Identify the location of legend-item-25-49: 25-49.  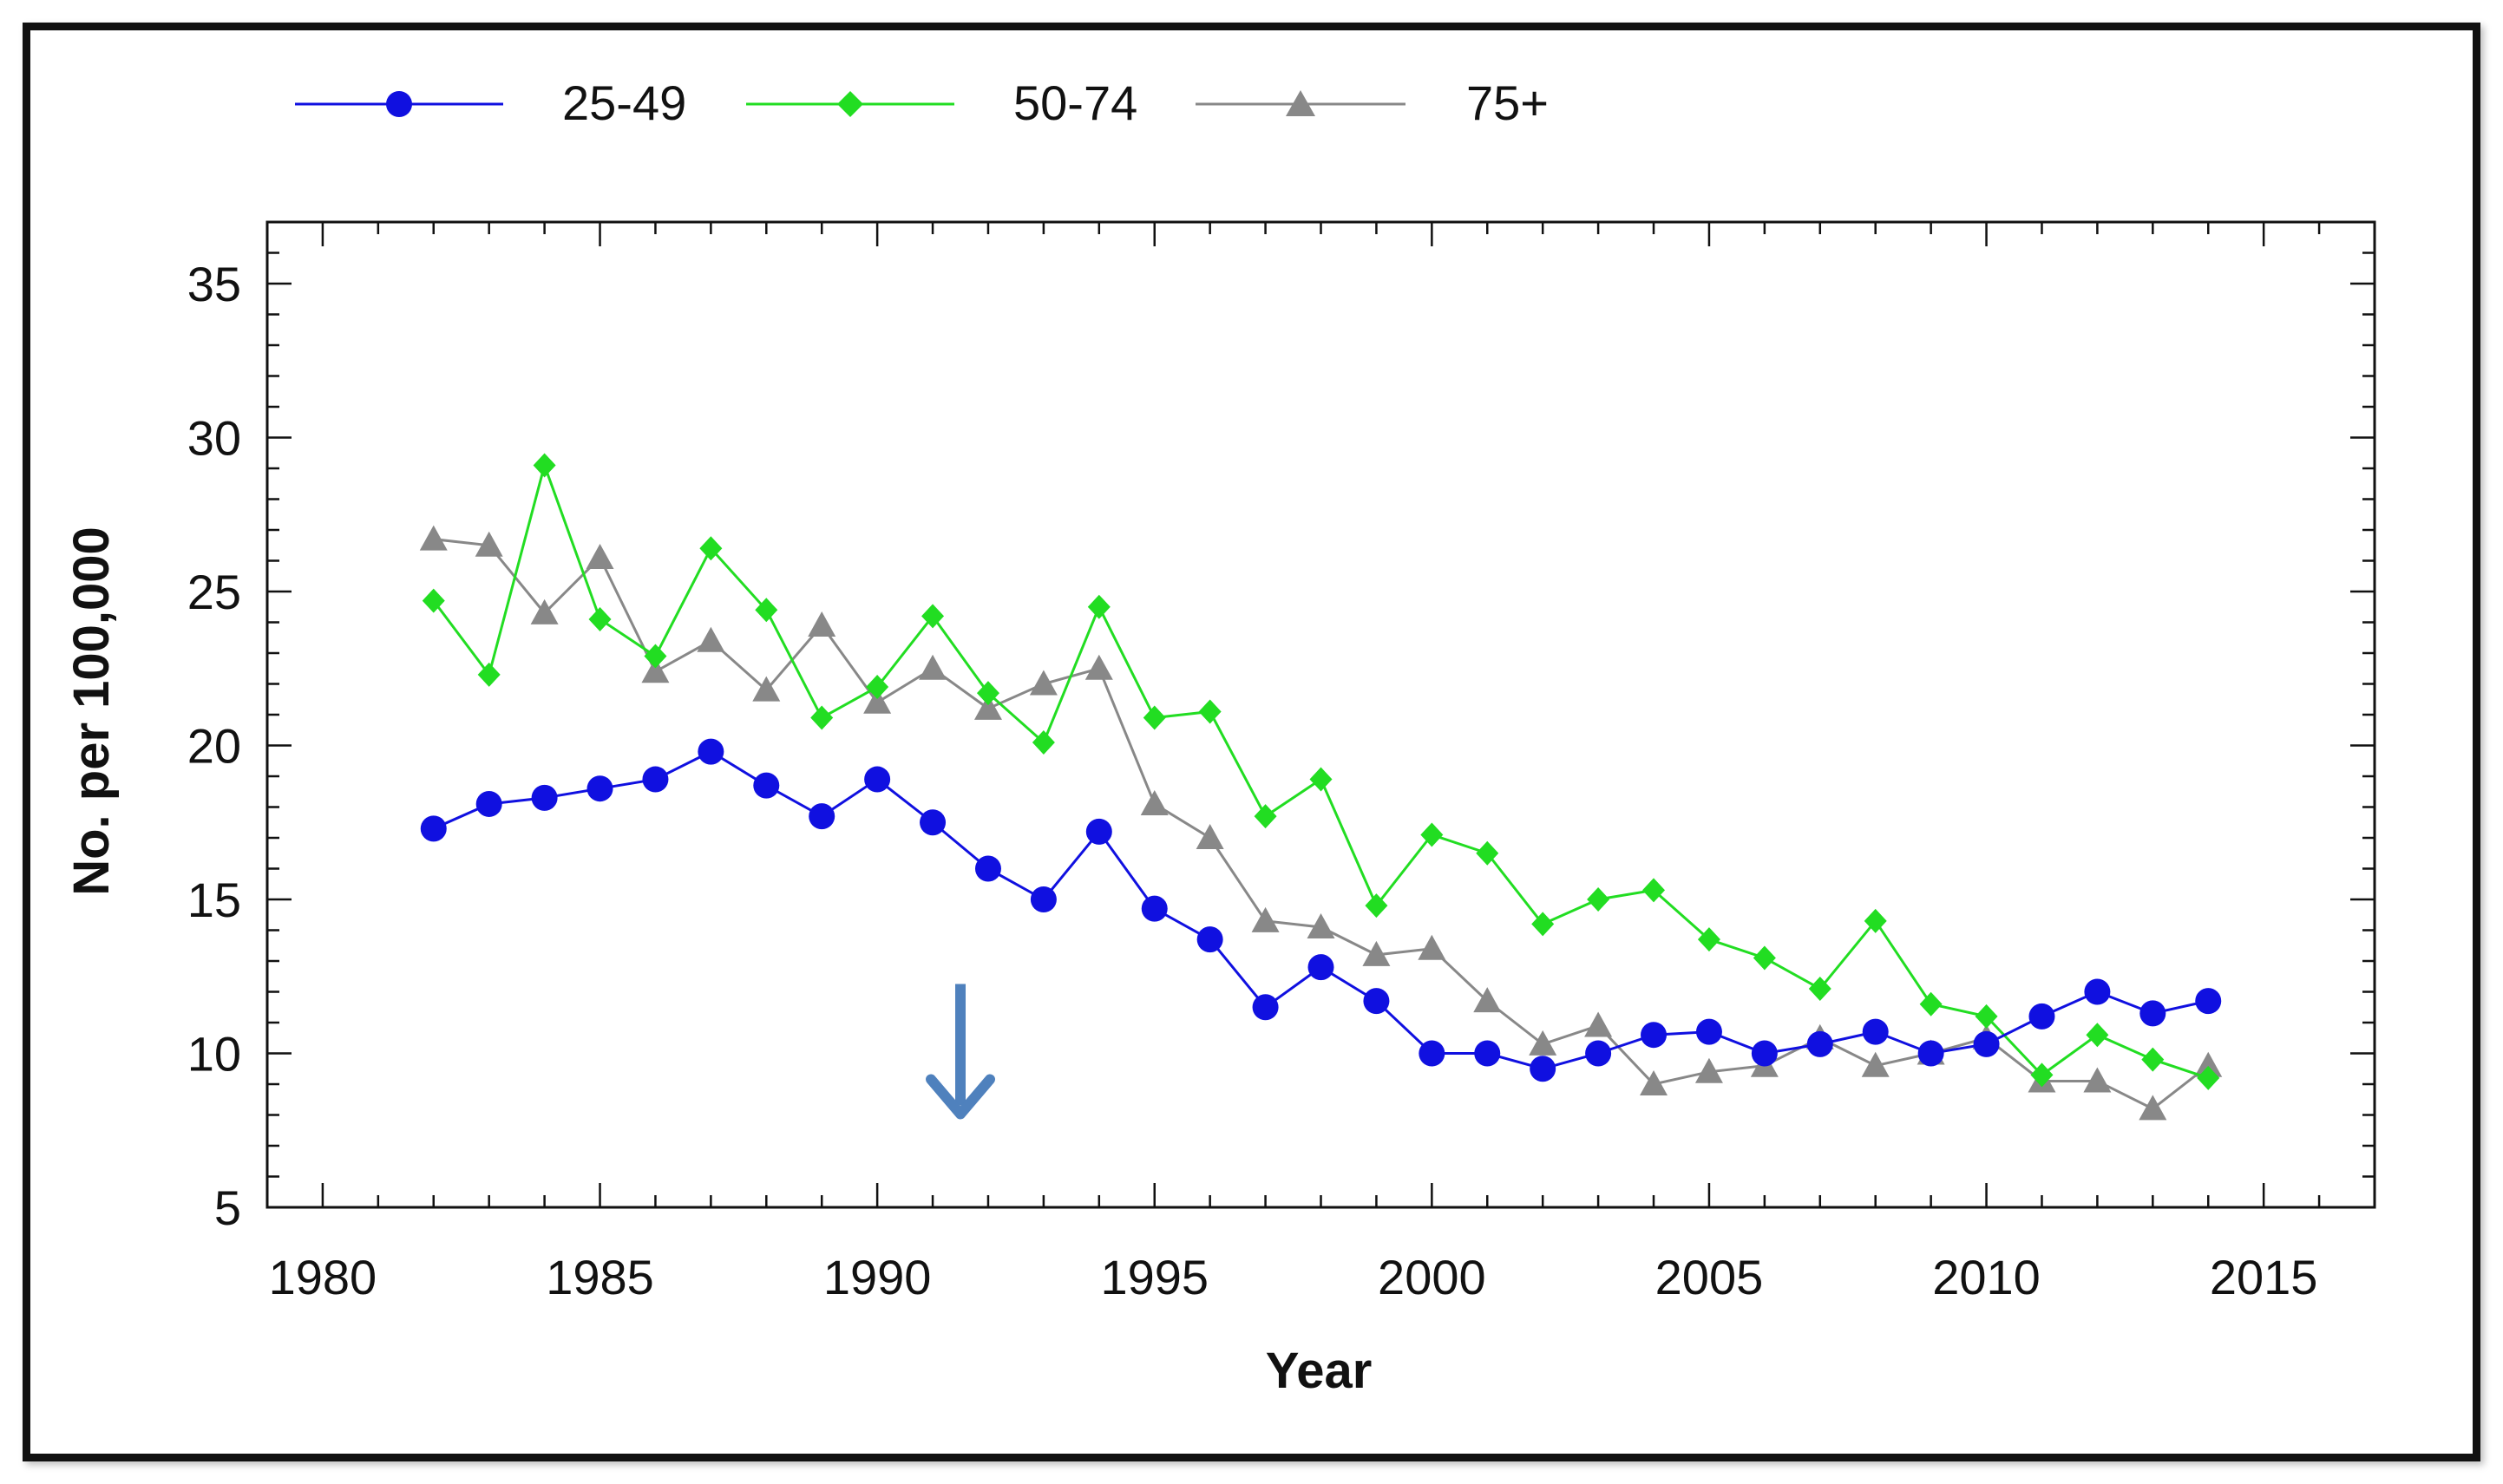
(490, 103).